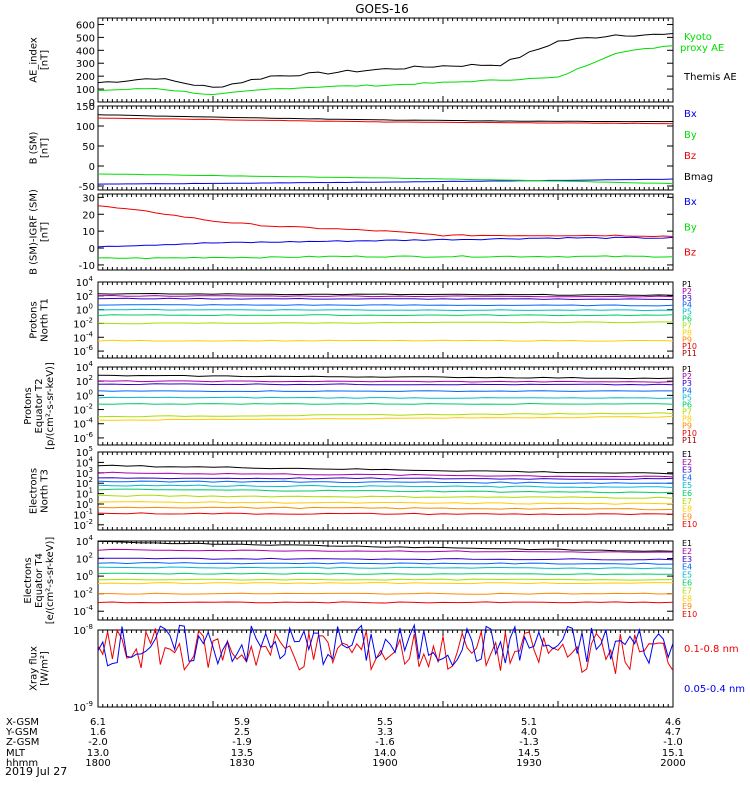  I want to click on footer-value: 4.0, so click(529, 732).